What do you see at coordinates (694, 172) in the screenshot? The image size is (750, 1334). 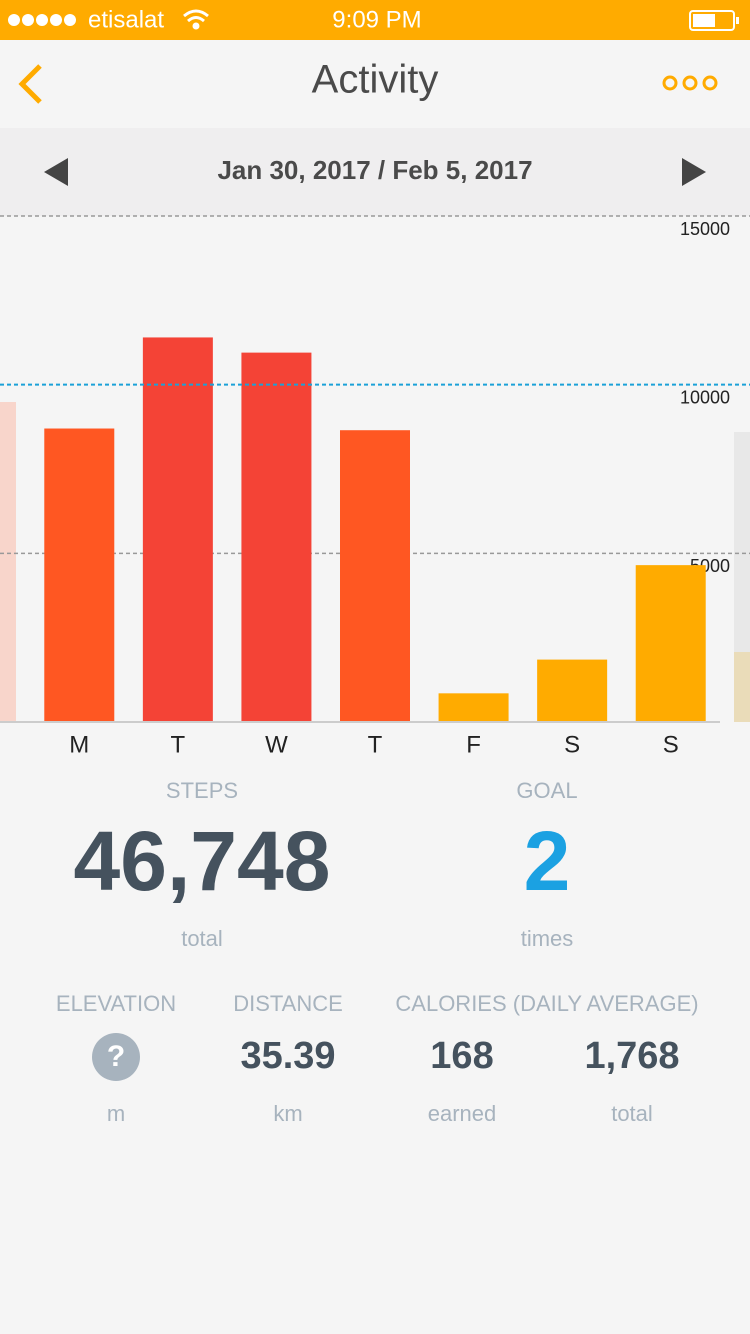 I see `next-week` at bounding box center [694, 172].